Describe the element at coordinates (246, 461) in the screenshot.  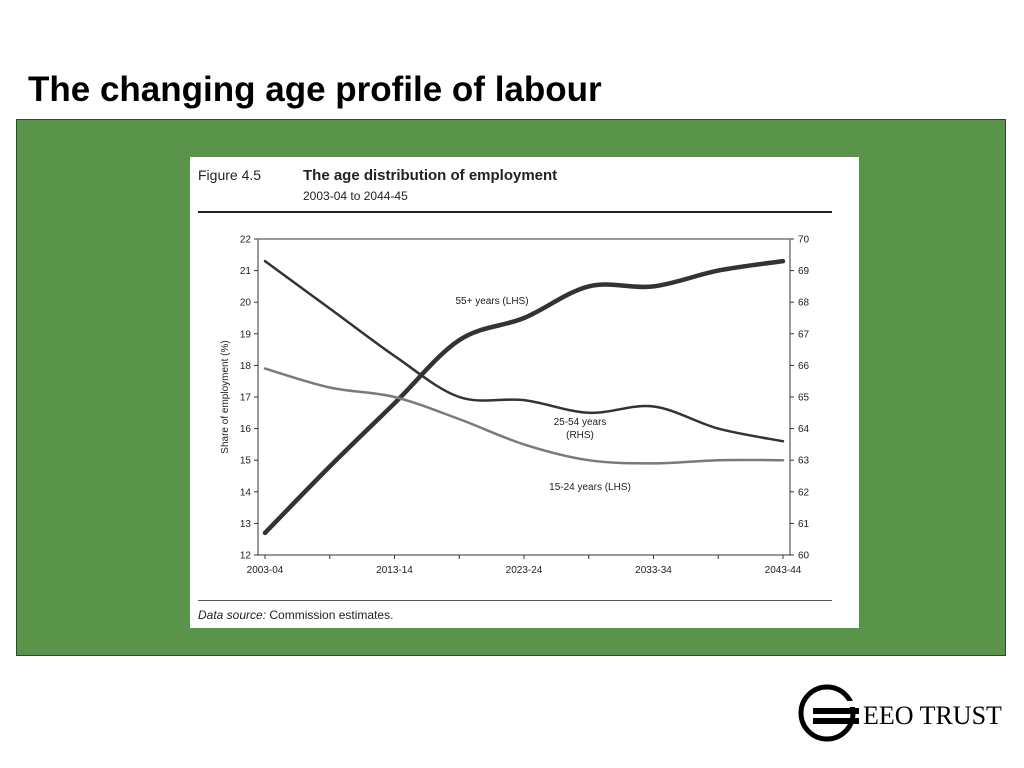
I see `left-tick-label: 15` at that location.